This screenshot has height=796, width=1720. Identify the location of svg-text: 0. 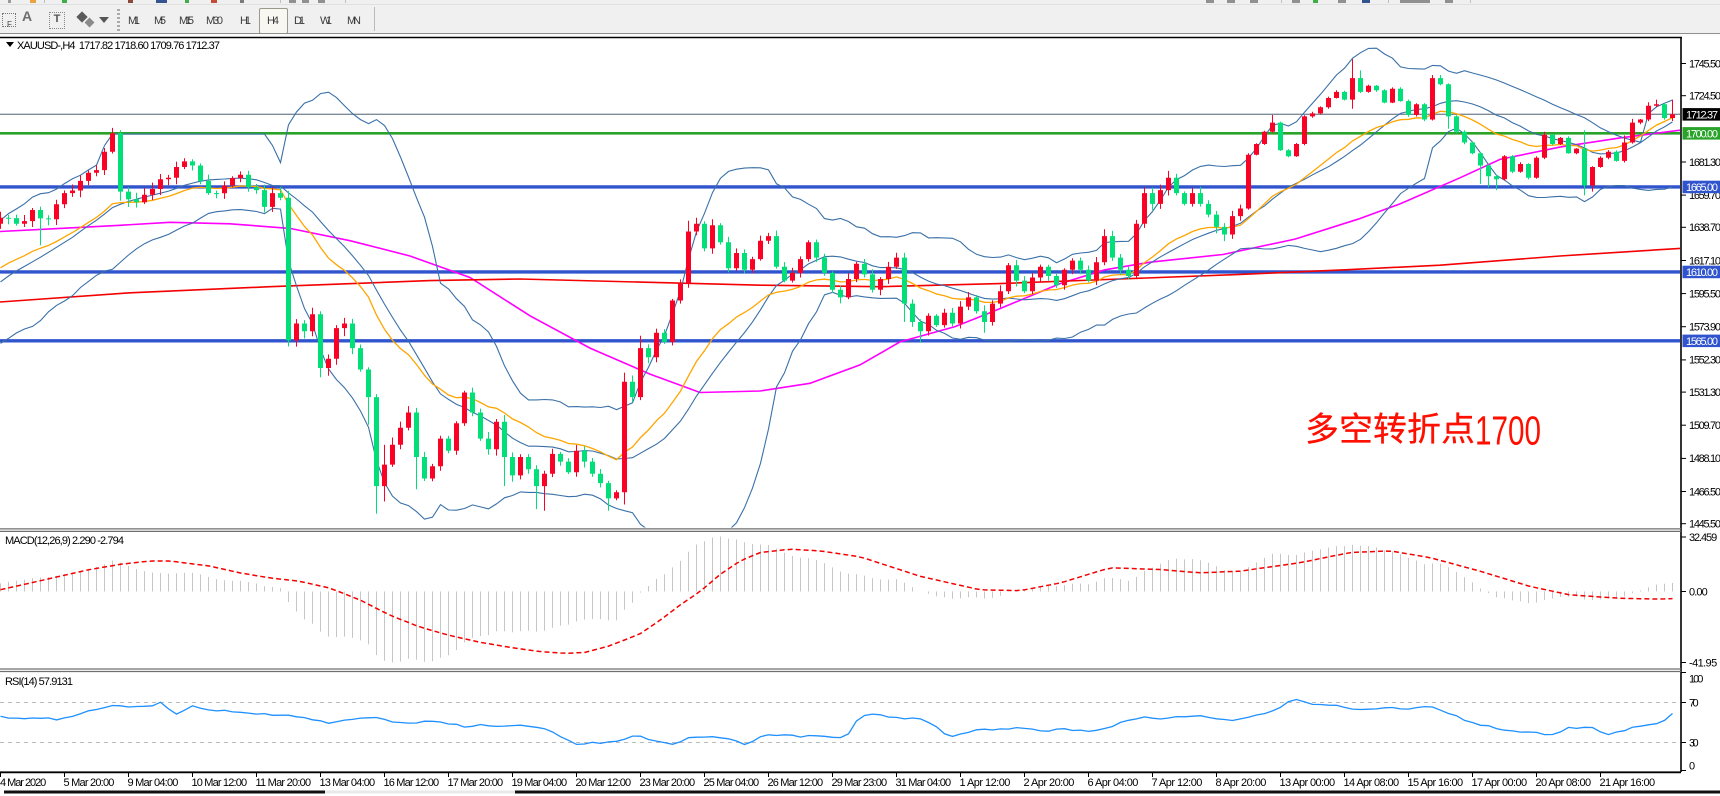
(1692, 766).